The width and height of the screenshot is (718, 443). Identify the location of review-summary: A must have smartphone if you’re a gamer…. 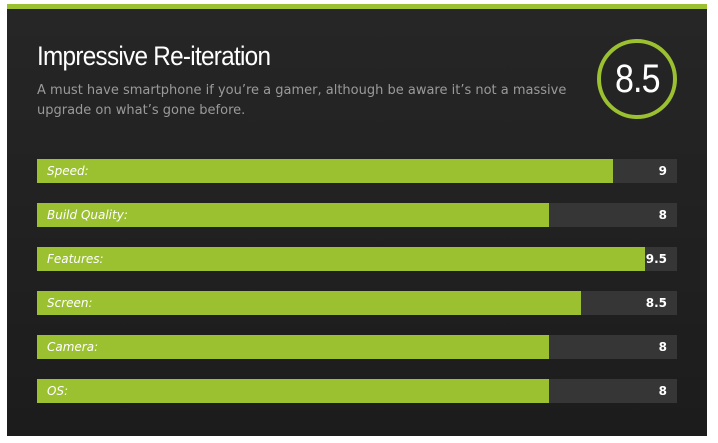
(302, 100).